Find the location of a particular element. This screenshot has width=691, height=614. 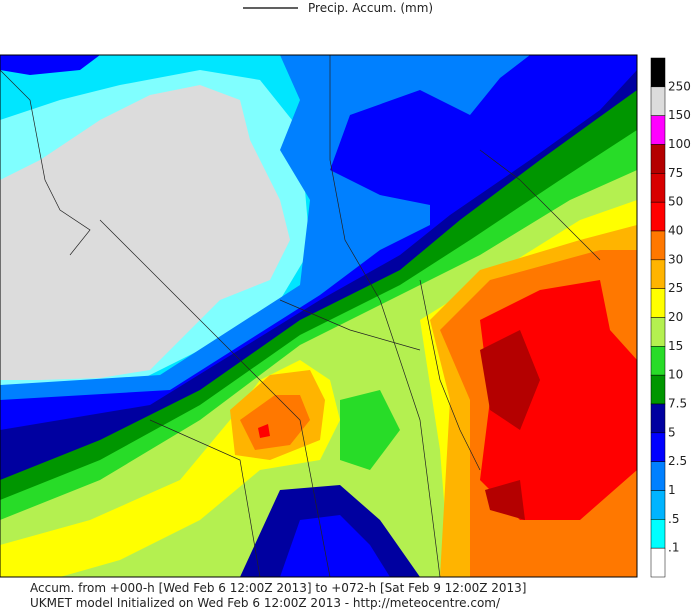

colorbar-label: .1 is located at coordinates (673, 548).